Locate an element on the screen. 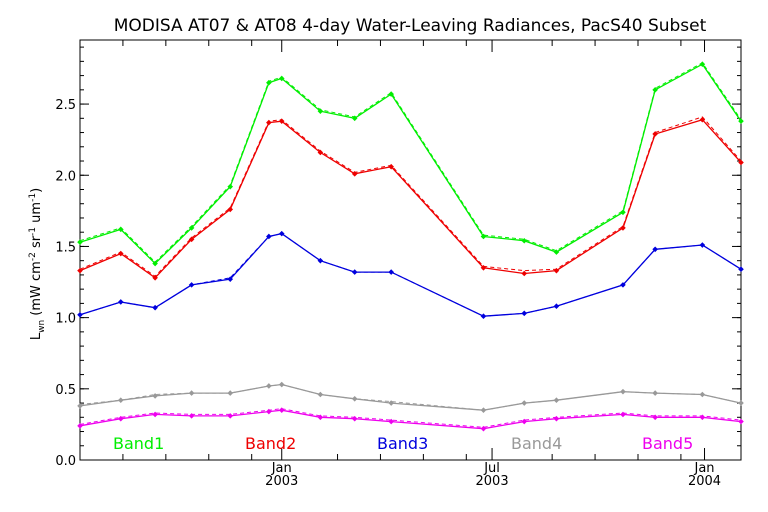  y-axis-label: Lwn (mW cm-2 sr-1 um-1) is located at coordinates (37, 264).